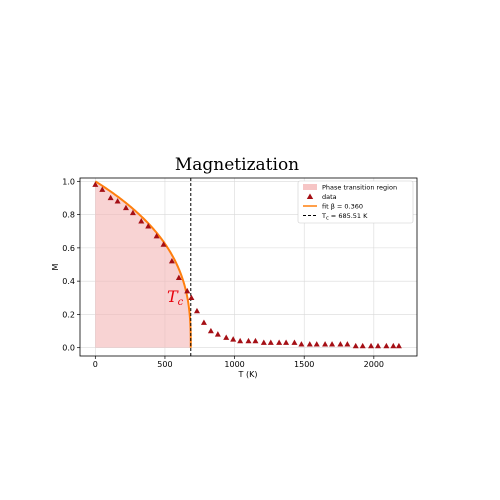  I want to click on phase-region-layer, so click(143, 264).